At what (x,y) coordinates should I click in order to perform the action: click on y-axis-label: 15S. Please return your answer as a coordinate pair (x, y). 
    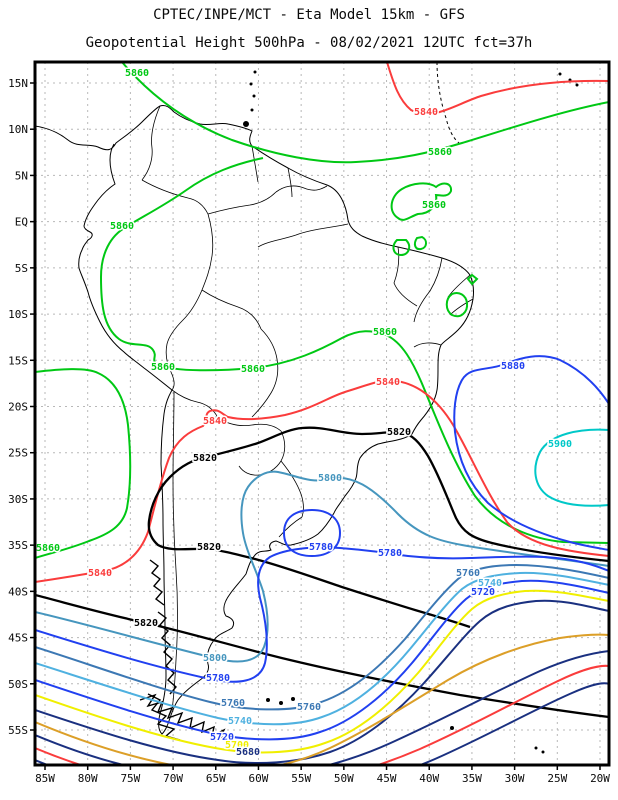
    Looking at the image, I should click on (18, 360).